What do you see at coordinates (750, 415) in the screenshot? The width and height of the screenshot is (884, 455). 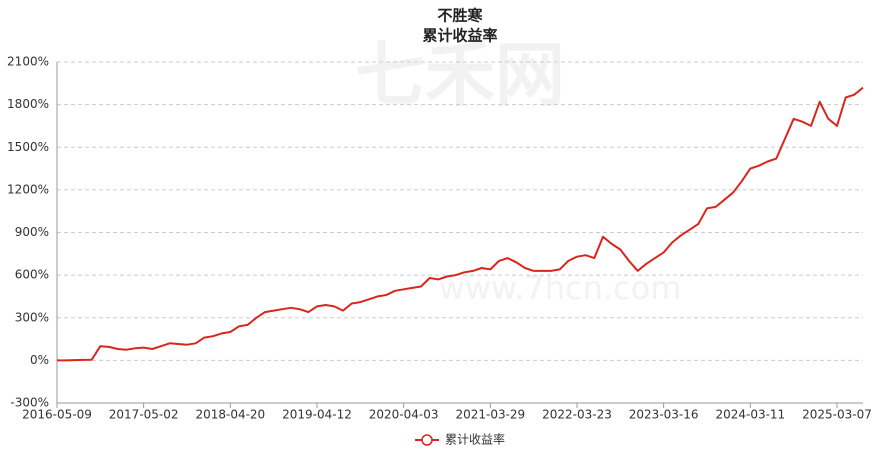 I see `x-tick-label: 2024-03-11` at bounding box center [750, 415].